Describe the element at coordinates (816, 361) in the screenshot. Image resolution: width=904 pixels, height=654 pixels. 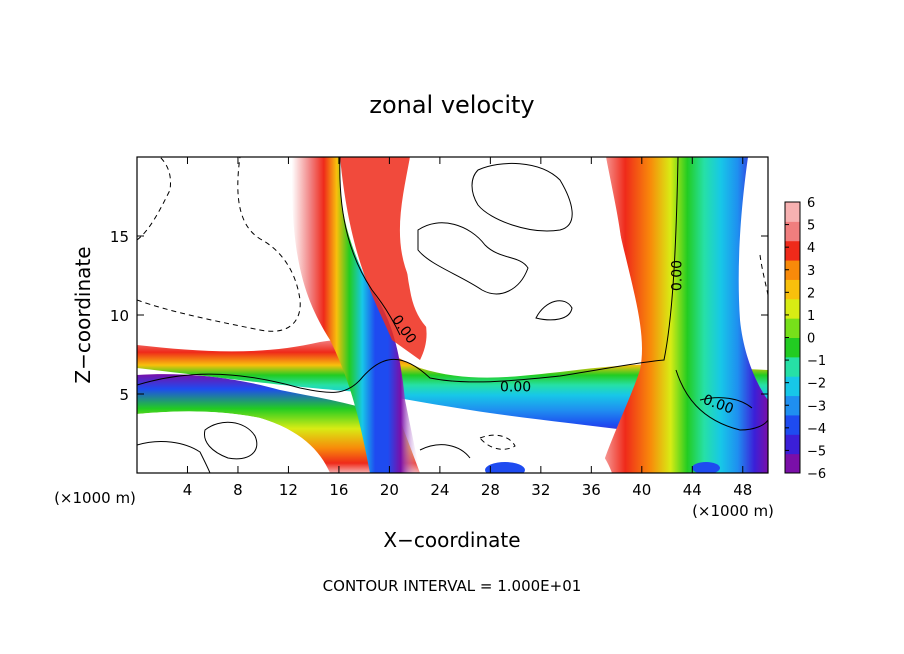
I see `colorbar-tick-label: −1` at that location.